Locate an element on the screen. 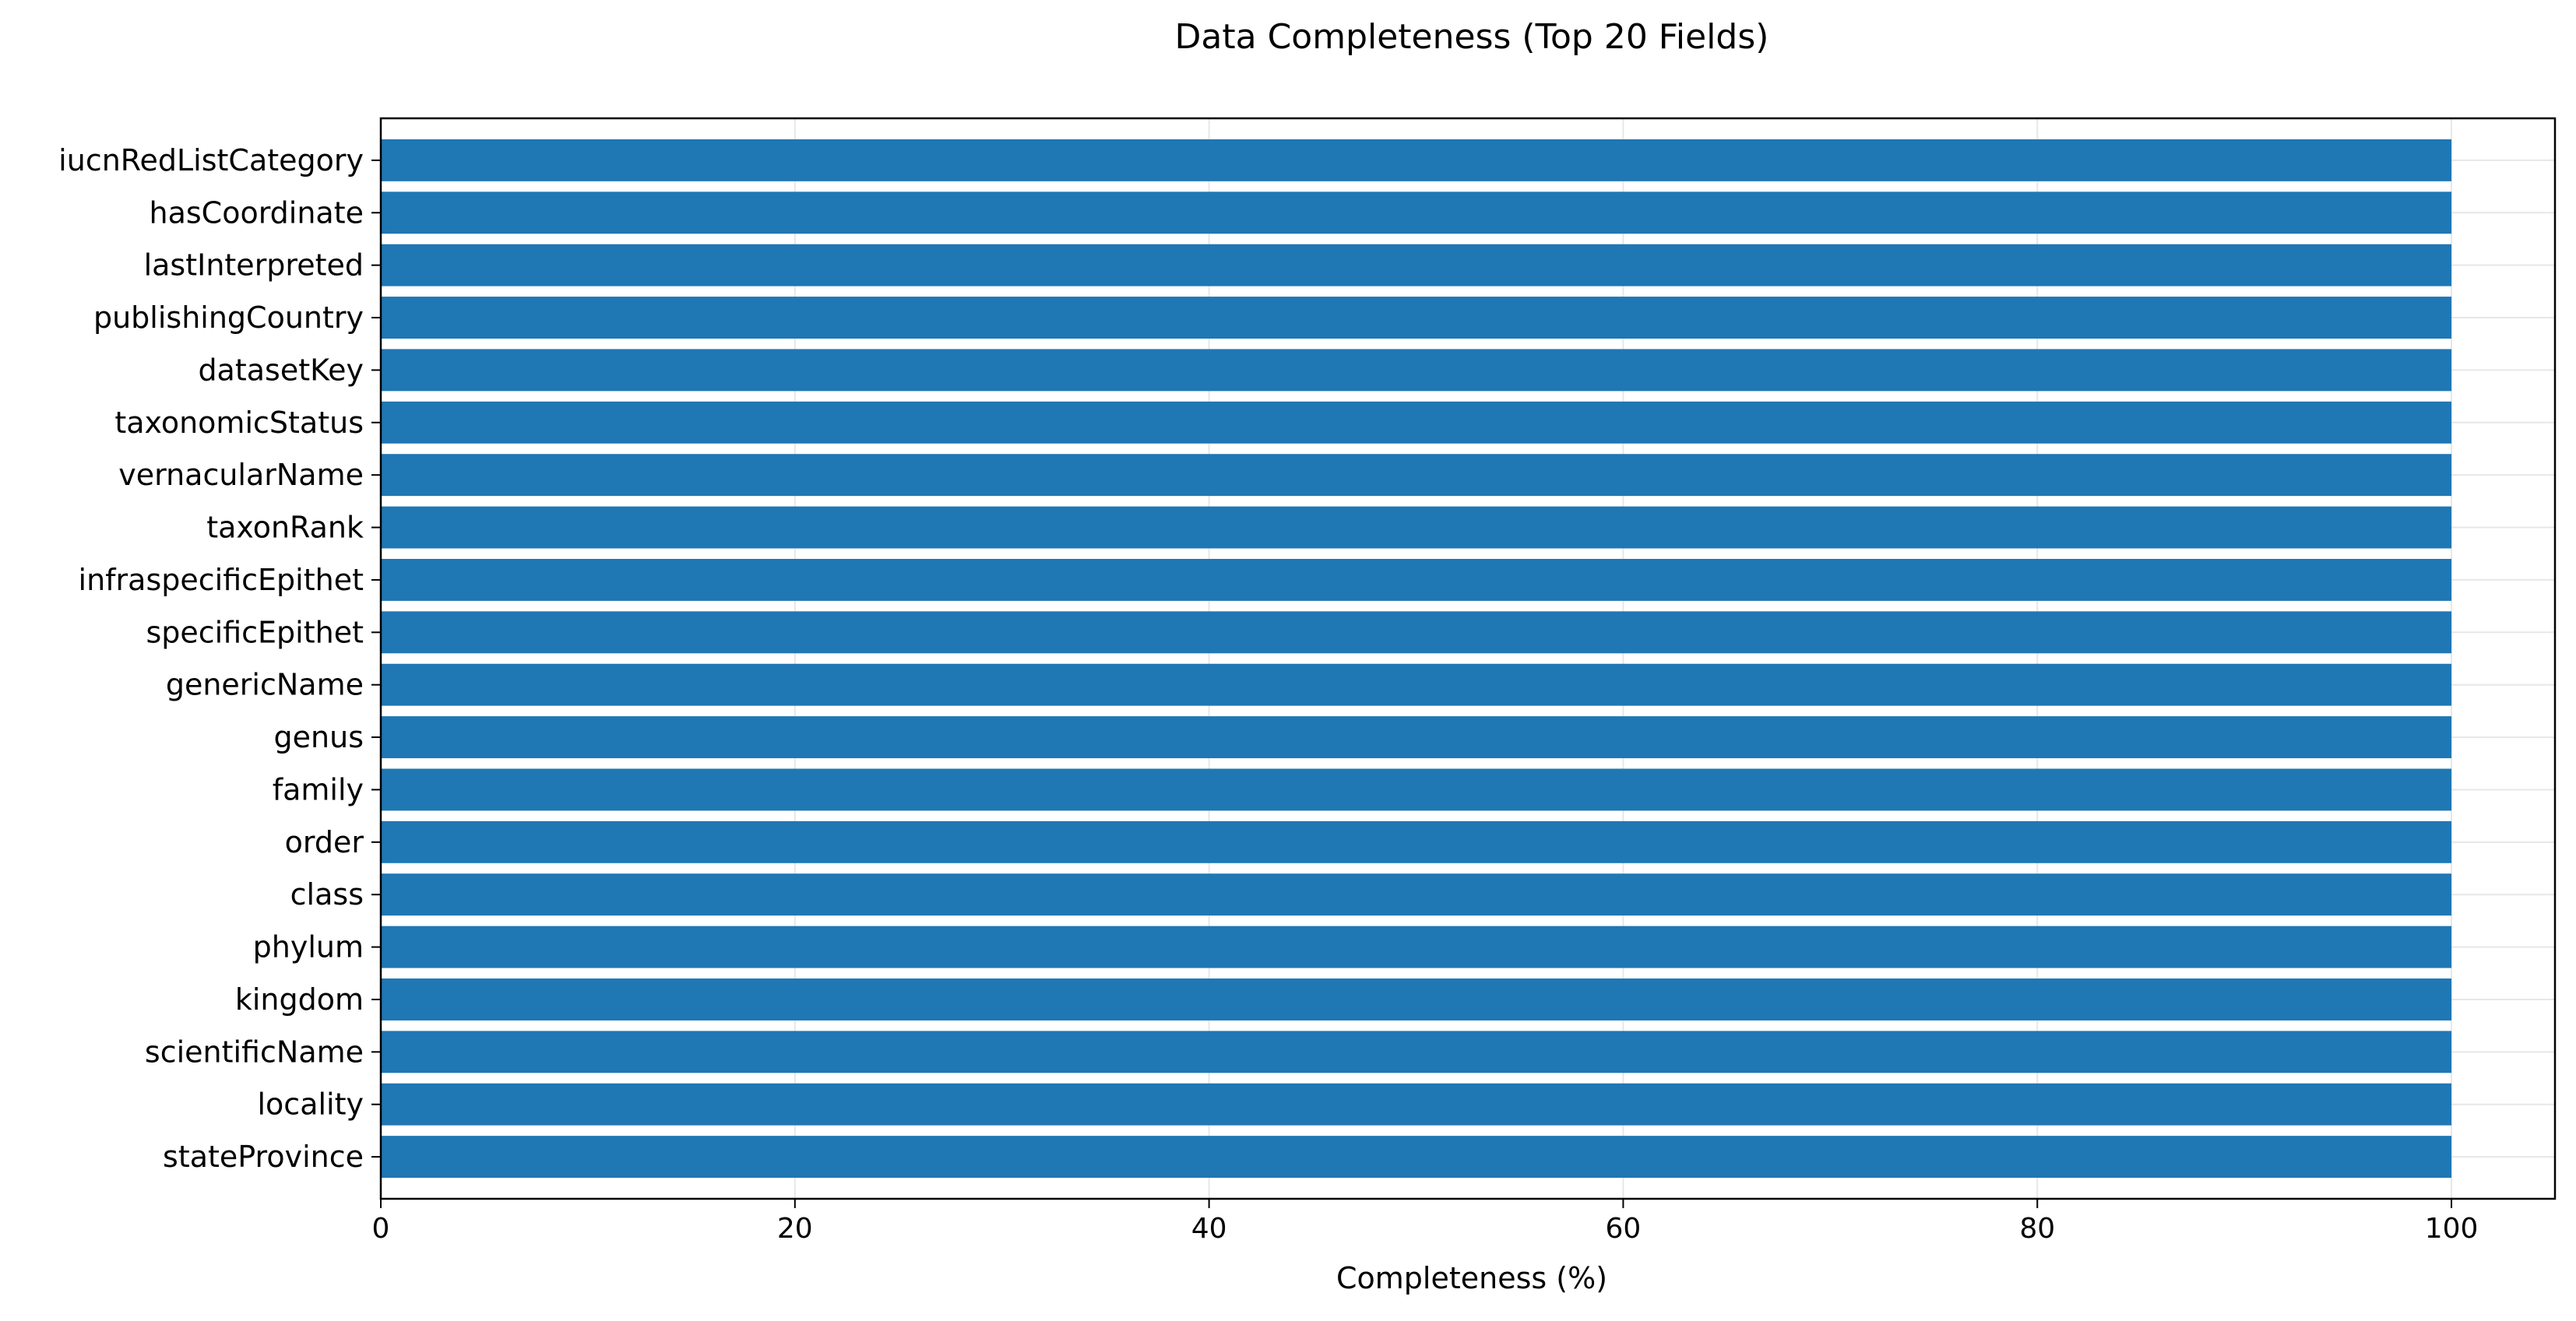 The width and height of the screenshot is (2576, 1321). y-tick-label: phylum is located at coordinates (308, 947).